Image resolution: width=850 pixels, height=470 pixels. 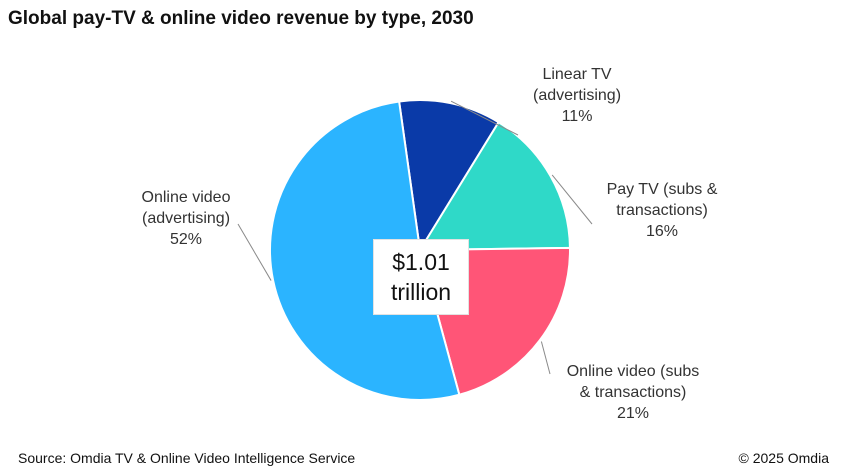 What do you see at coordinates (662, 210) in the screenshot?
I see `slice-label-2: Pay TV (subs & transactions) 16%` at bounding box center [662, 210].